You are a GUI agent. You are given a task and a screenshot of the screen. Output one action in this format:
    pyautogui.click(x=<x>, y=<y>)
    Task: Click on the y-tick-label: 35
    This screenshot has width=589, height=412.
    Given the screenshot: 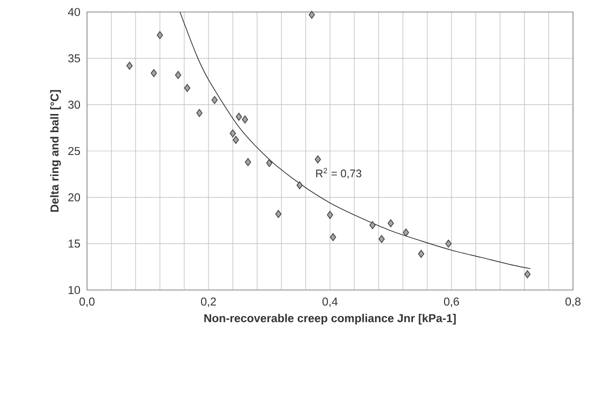 What is the action you would take?
    pyautogui.click(x=74, y=58)
    